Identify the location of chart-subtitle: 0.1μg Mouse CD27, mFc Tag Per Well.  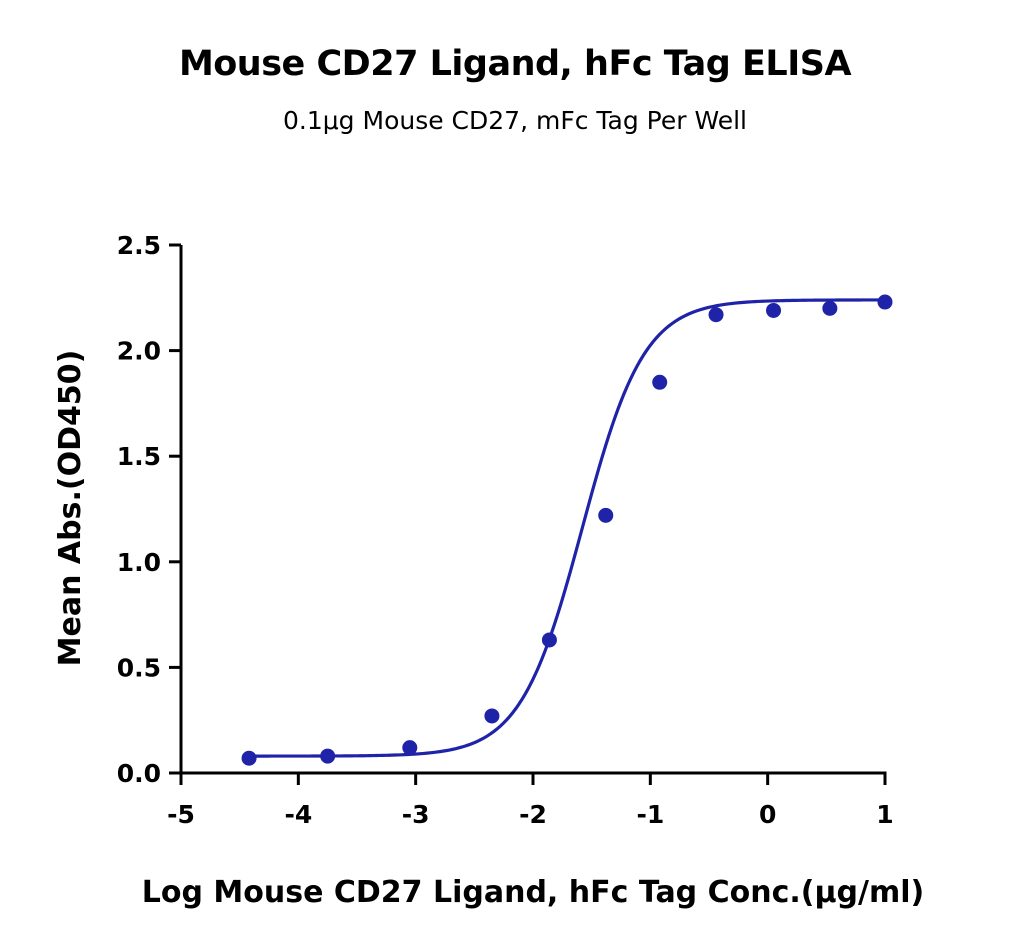
(515, 120).